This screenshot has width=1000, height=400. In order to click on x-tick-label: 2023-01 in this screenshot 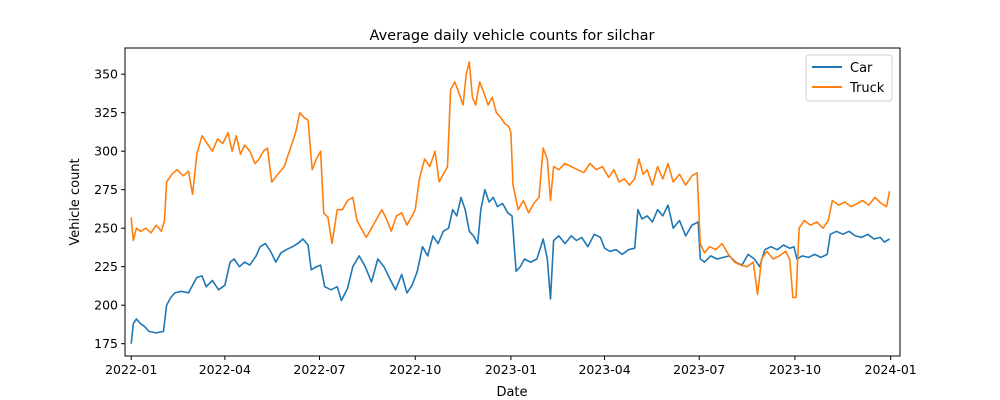, I will do `click(511, 369)`.